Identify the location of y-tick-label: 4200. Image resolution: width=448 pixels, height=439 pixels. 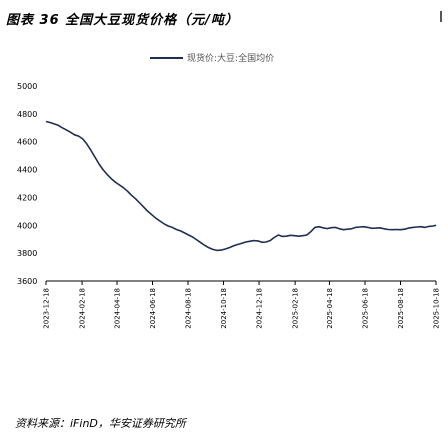
(27, 197).